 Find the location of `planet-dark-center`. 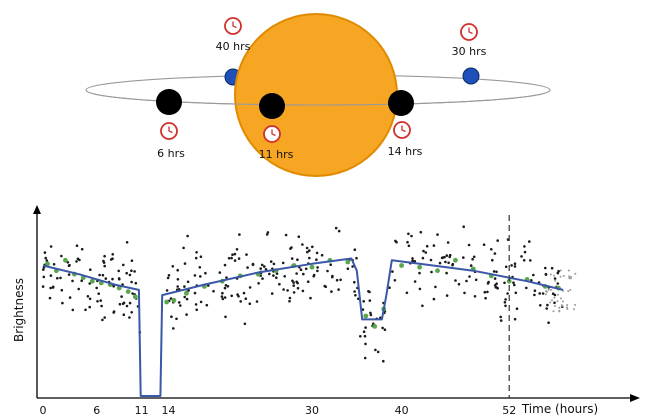

planet-dark-center is located at coordinates (272, 106).